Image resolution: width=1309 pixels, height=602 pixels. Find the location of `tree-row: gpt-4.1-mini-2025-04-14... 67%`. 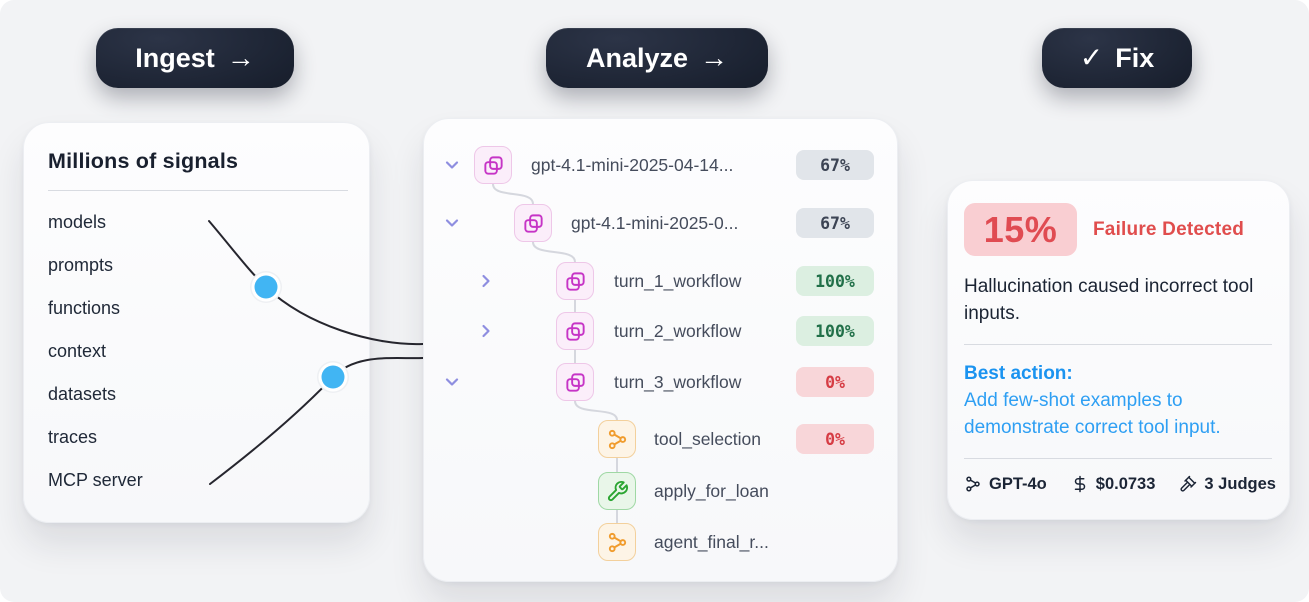

tree-row: gpt-4.1-mini-2025-04-14... 67% is located at coordinates (660, 165).